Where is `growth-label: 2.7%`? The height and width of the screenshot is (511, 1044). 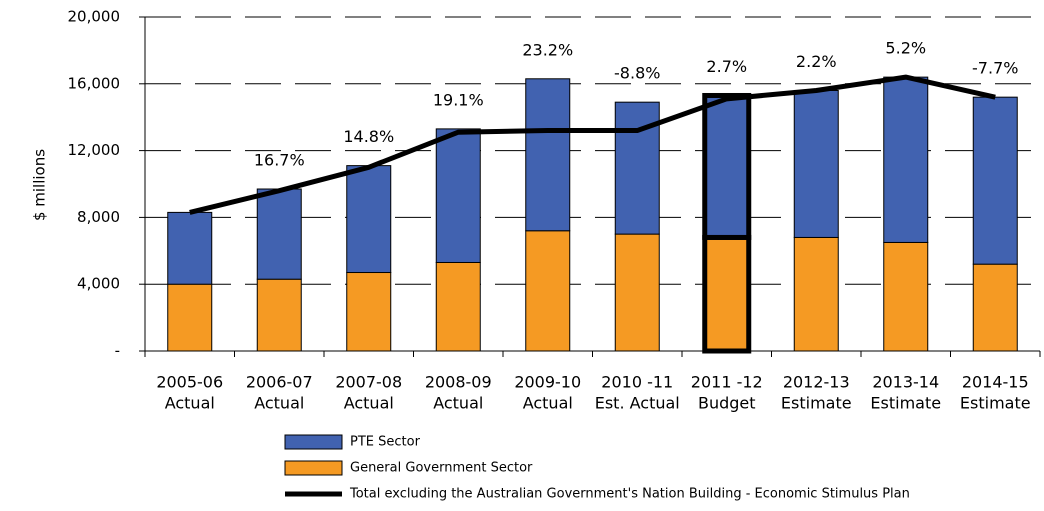 growth-label: 2.7% is located at coordinates (726, 66).